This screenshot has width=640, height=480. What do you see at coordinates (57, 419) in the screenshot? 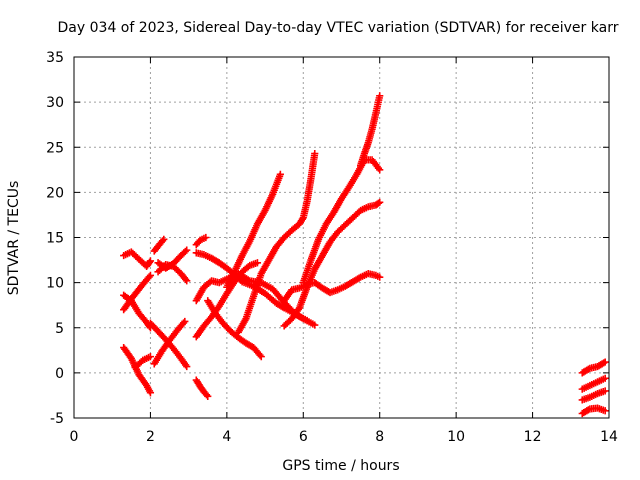
I see `y-tick-label: -5` at bounding box center [57, 419].